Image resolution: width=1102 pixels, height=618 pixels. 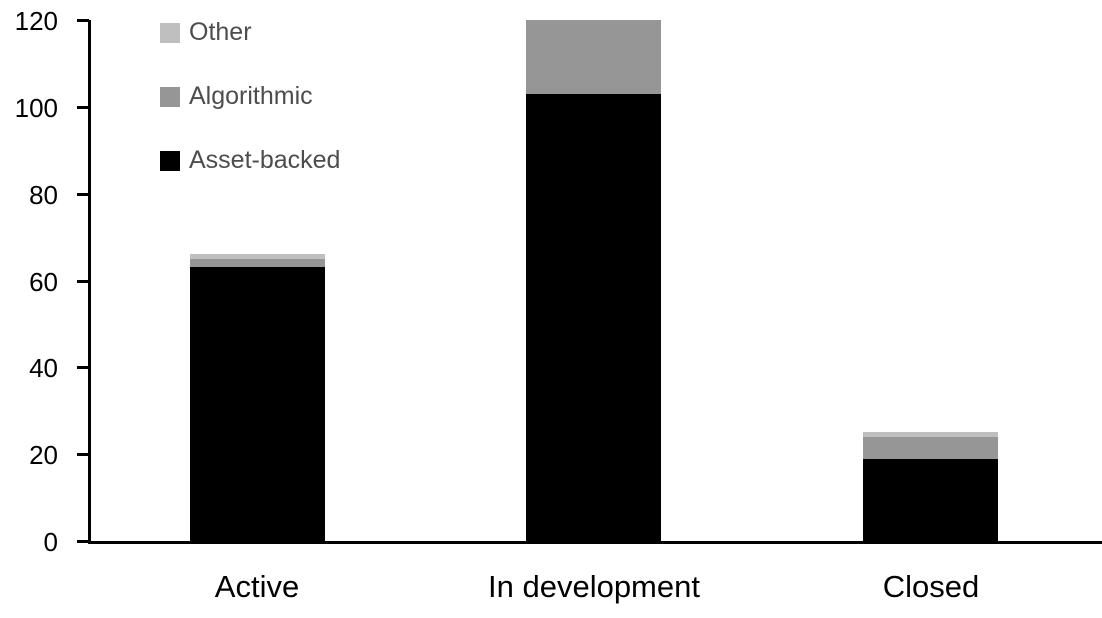 I want to click on x-axis-line, so click(x=595, y=542).